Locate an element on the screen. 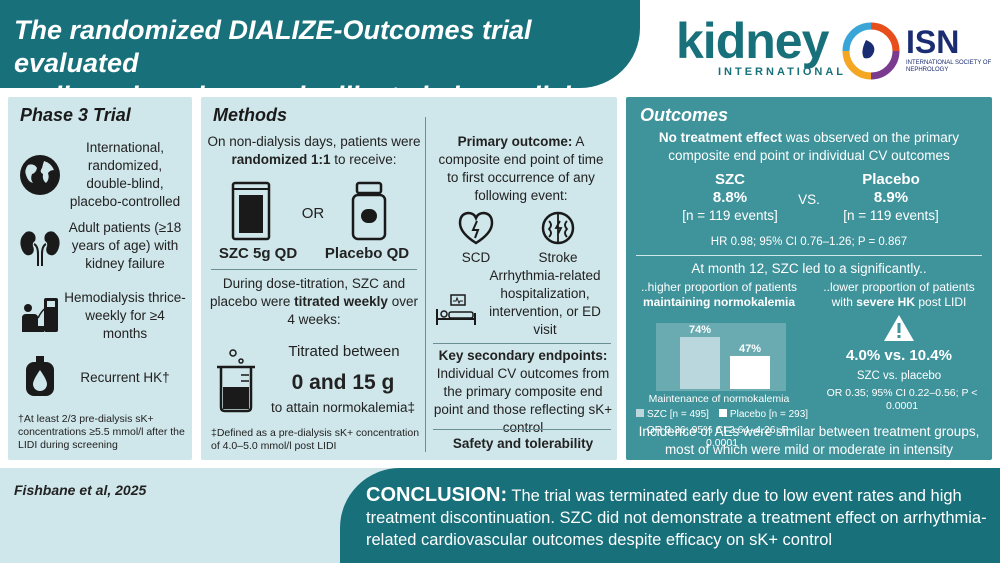 Image resolution: width=1000 pixels, height=563 pixels. lower-proportion-pre: ..lower proportion of patients with is located at coordinates (899, 294).